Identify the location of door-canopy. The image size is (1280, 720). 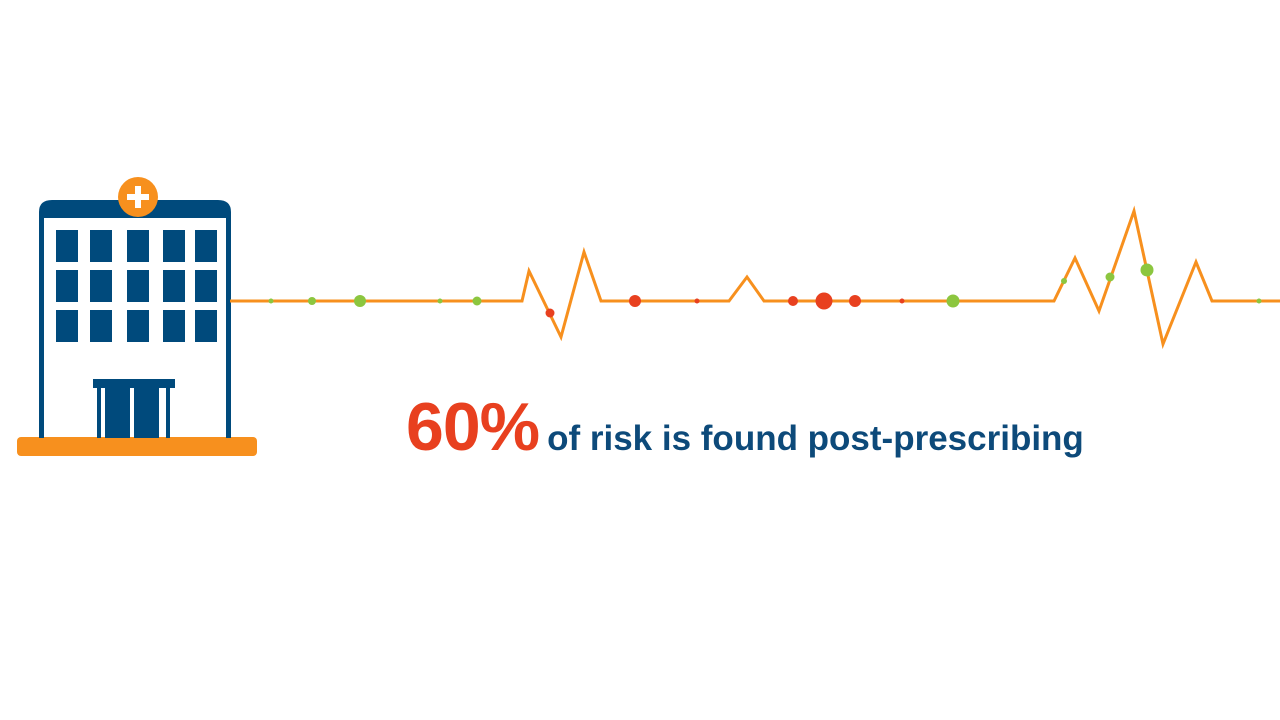
(134, 383).